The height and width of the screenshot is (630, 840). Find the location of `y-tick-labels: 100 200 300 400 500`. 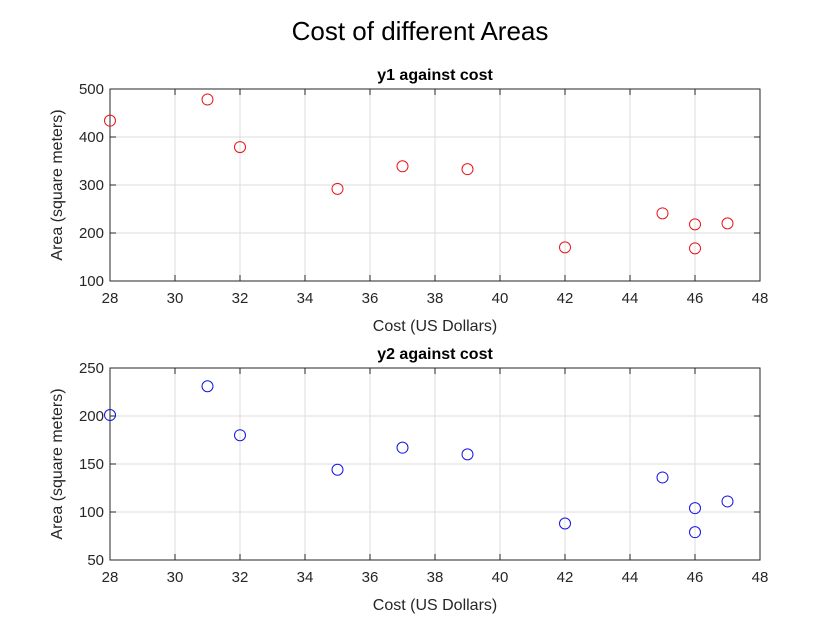

y-tick-labels: 100 200 300 400 500 is located at coordinates (91, 185).